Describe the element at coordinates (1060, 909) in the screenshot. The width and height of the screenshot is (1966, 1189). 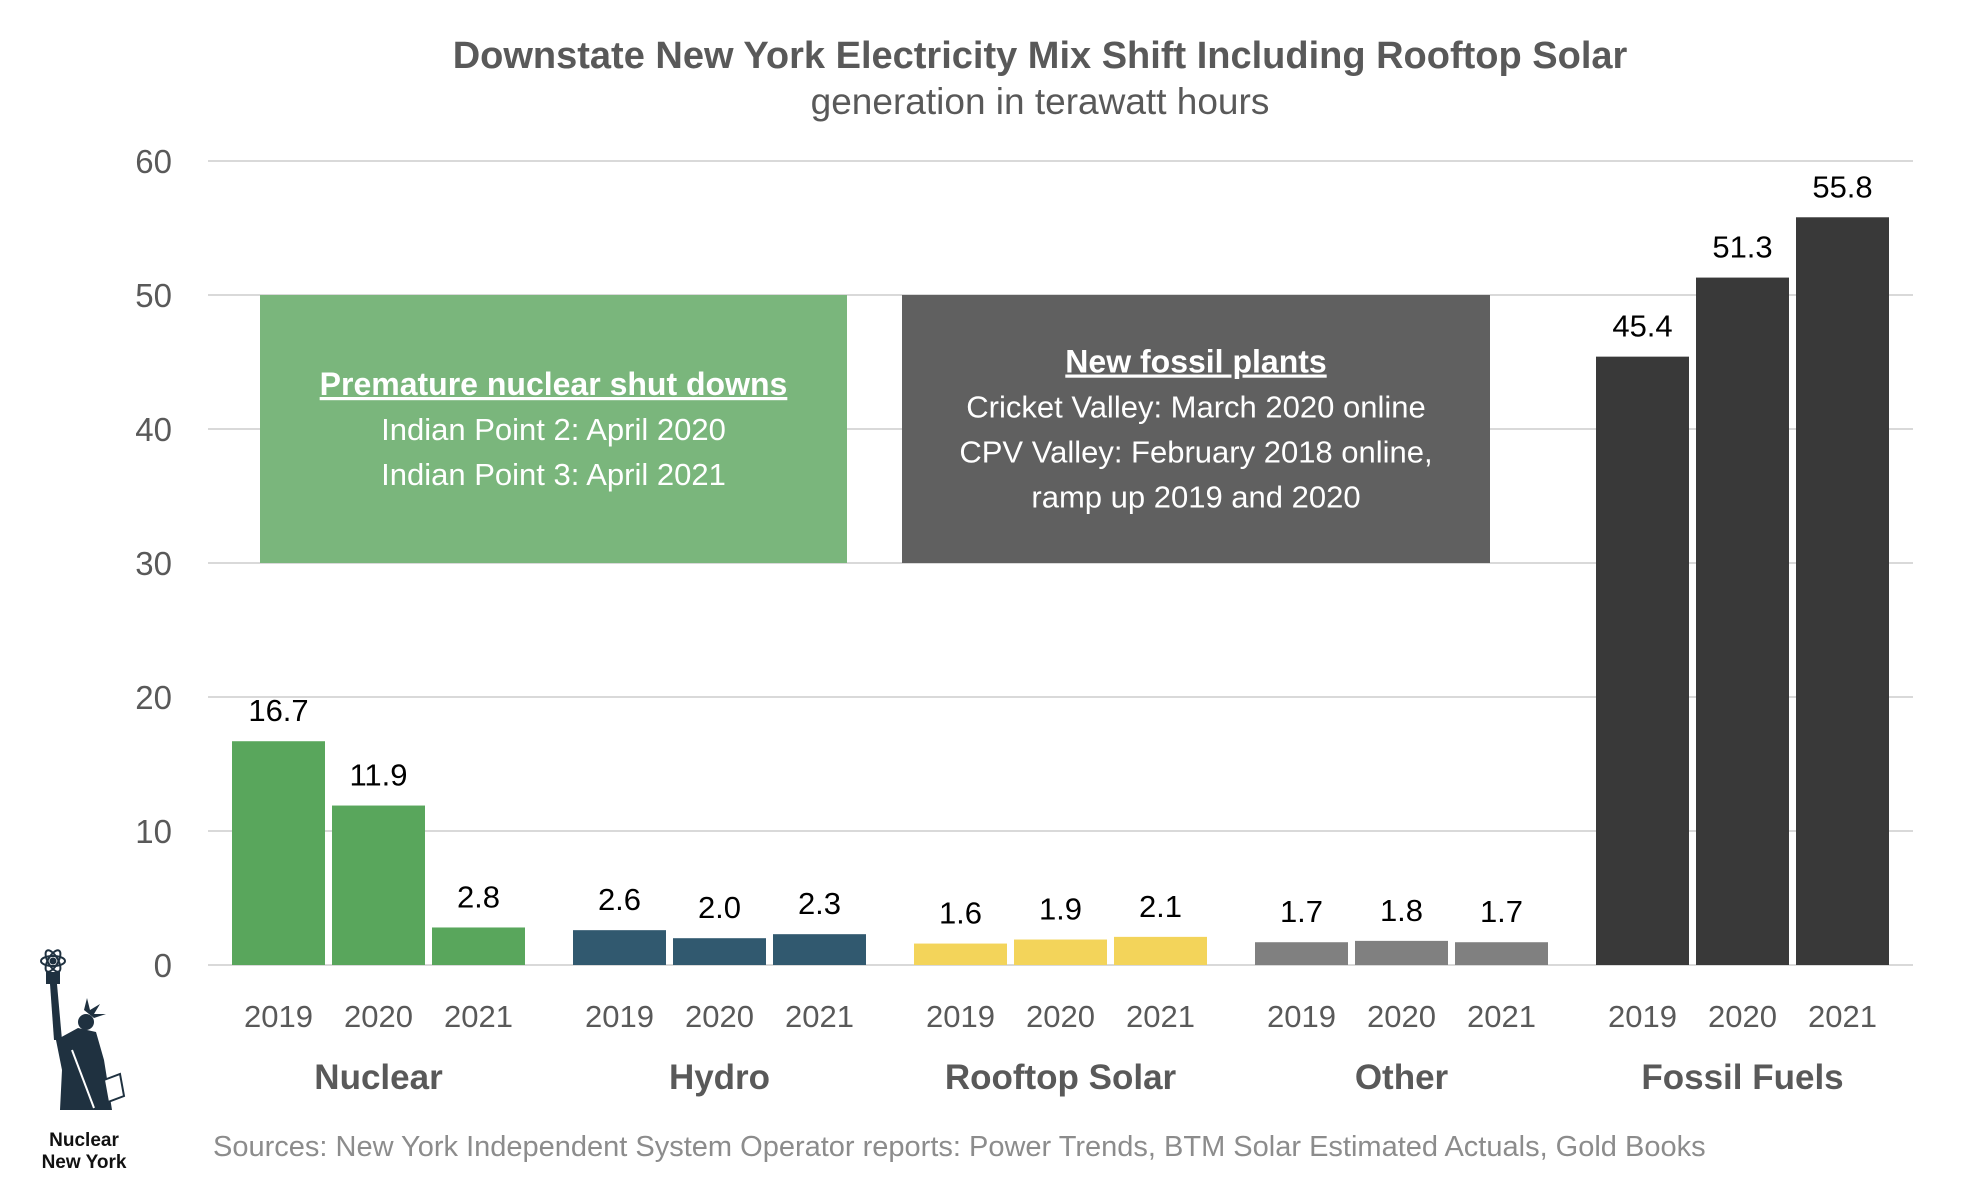
I see `data-label: 1.9` at that location.